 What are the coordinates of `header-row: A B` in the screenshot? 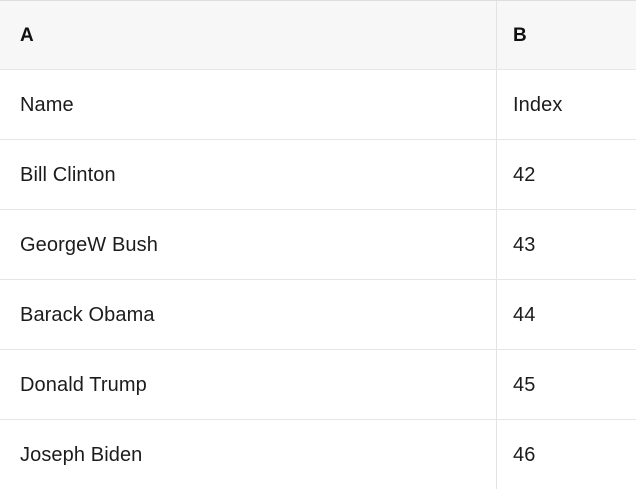 It's located at (318, 35).